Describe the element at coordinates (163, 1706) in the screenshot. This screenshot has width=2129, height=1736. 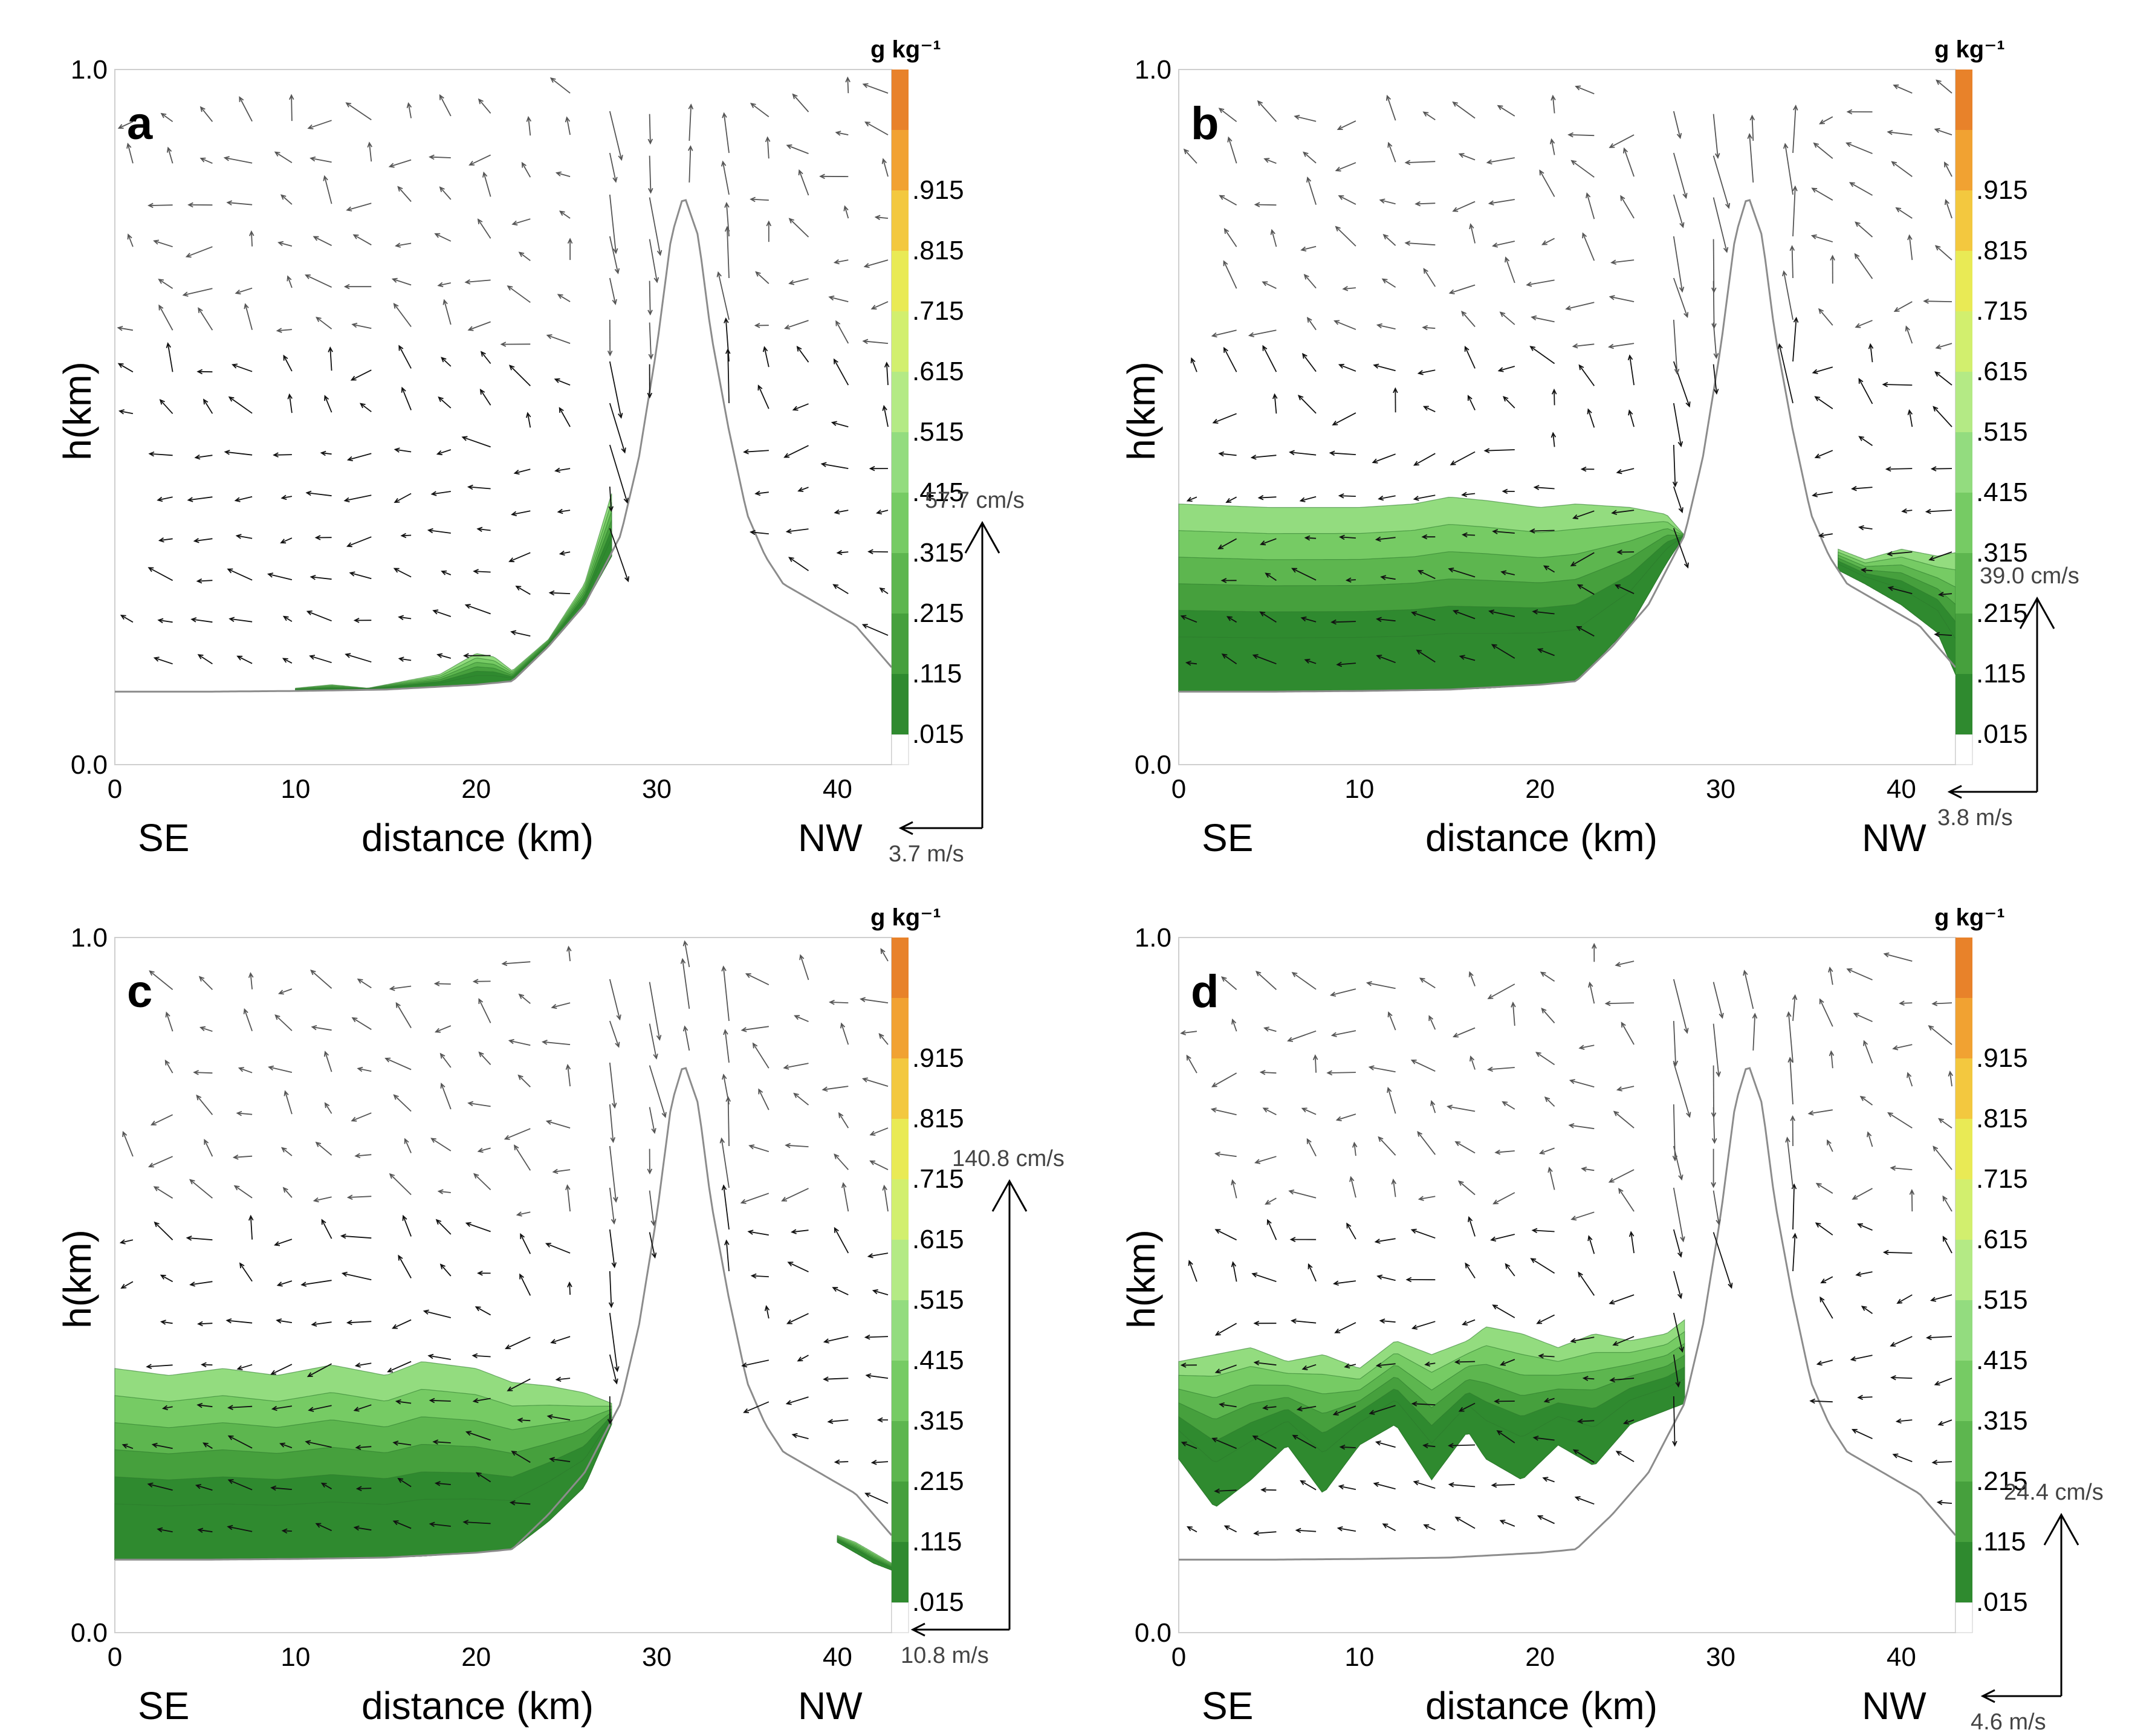
I see `direction-se-label: SE` at that location.